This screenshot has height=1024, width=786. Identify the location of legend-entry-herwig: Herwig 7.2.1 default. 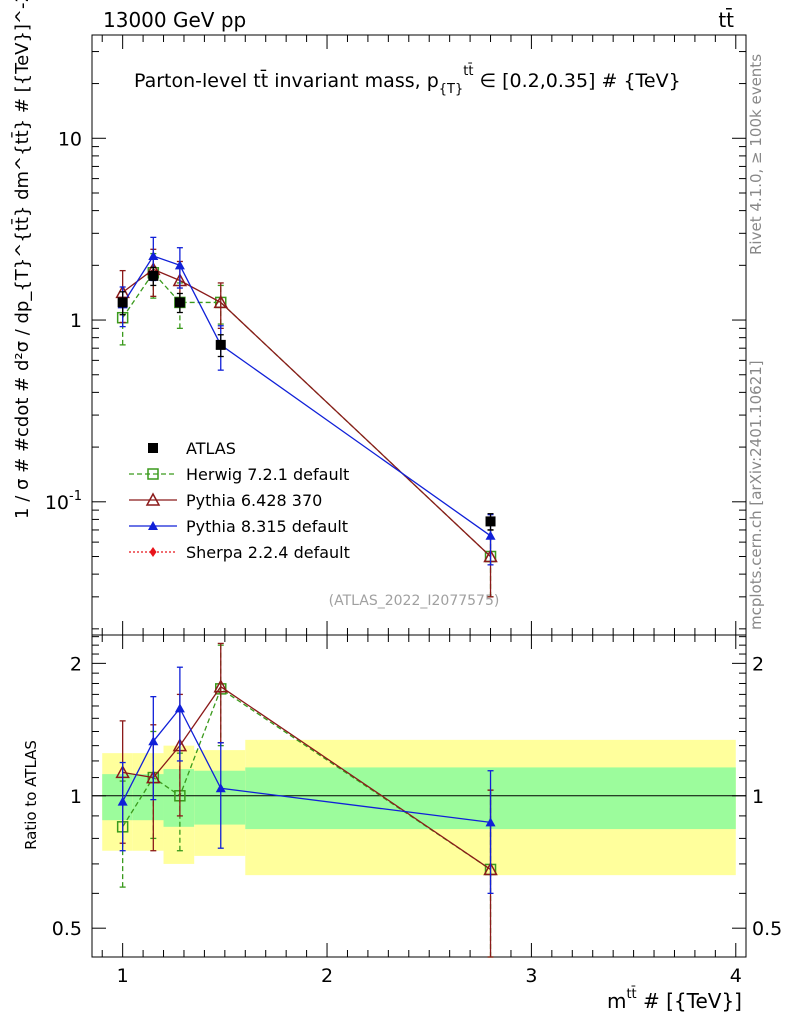
(239, 474).